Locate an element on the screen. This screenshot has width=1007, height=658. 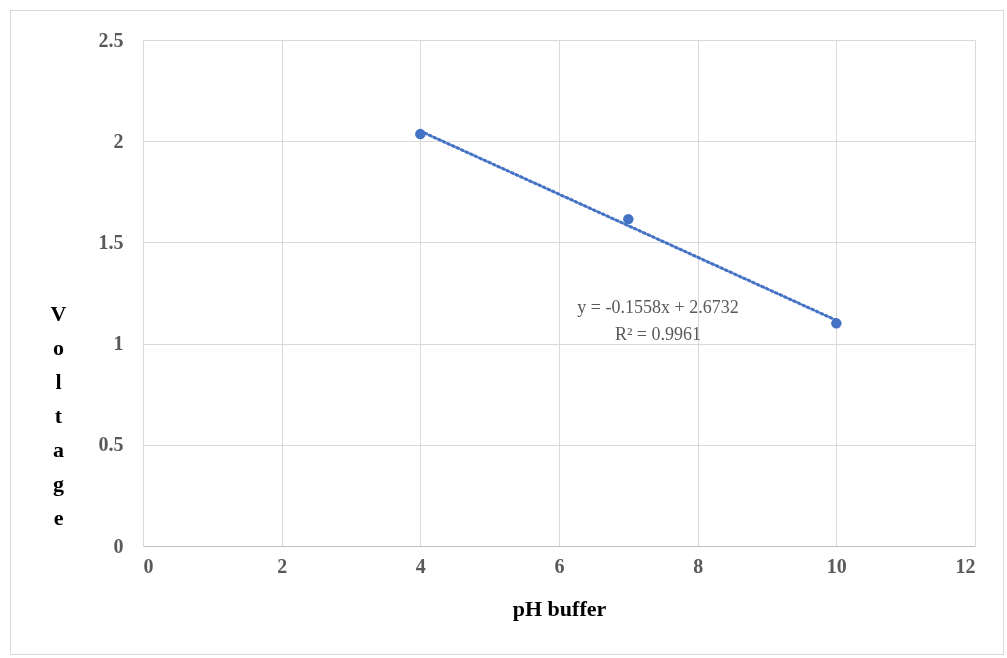
annotation: R² = 0.9961 is located at coordinates (658, 334).